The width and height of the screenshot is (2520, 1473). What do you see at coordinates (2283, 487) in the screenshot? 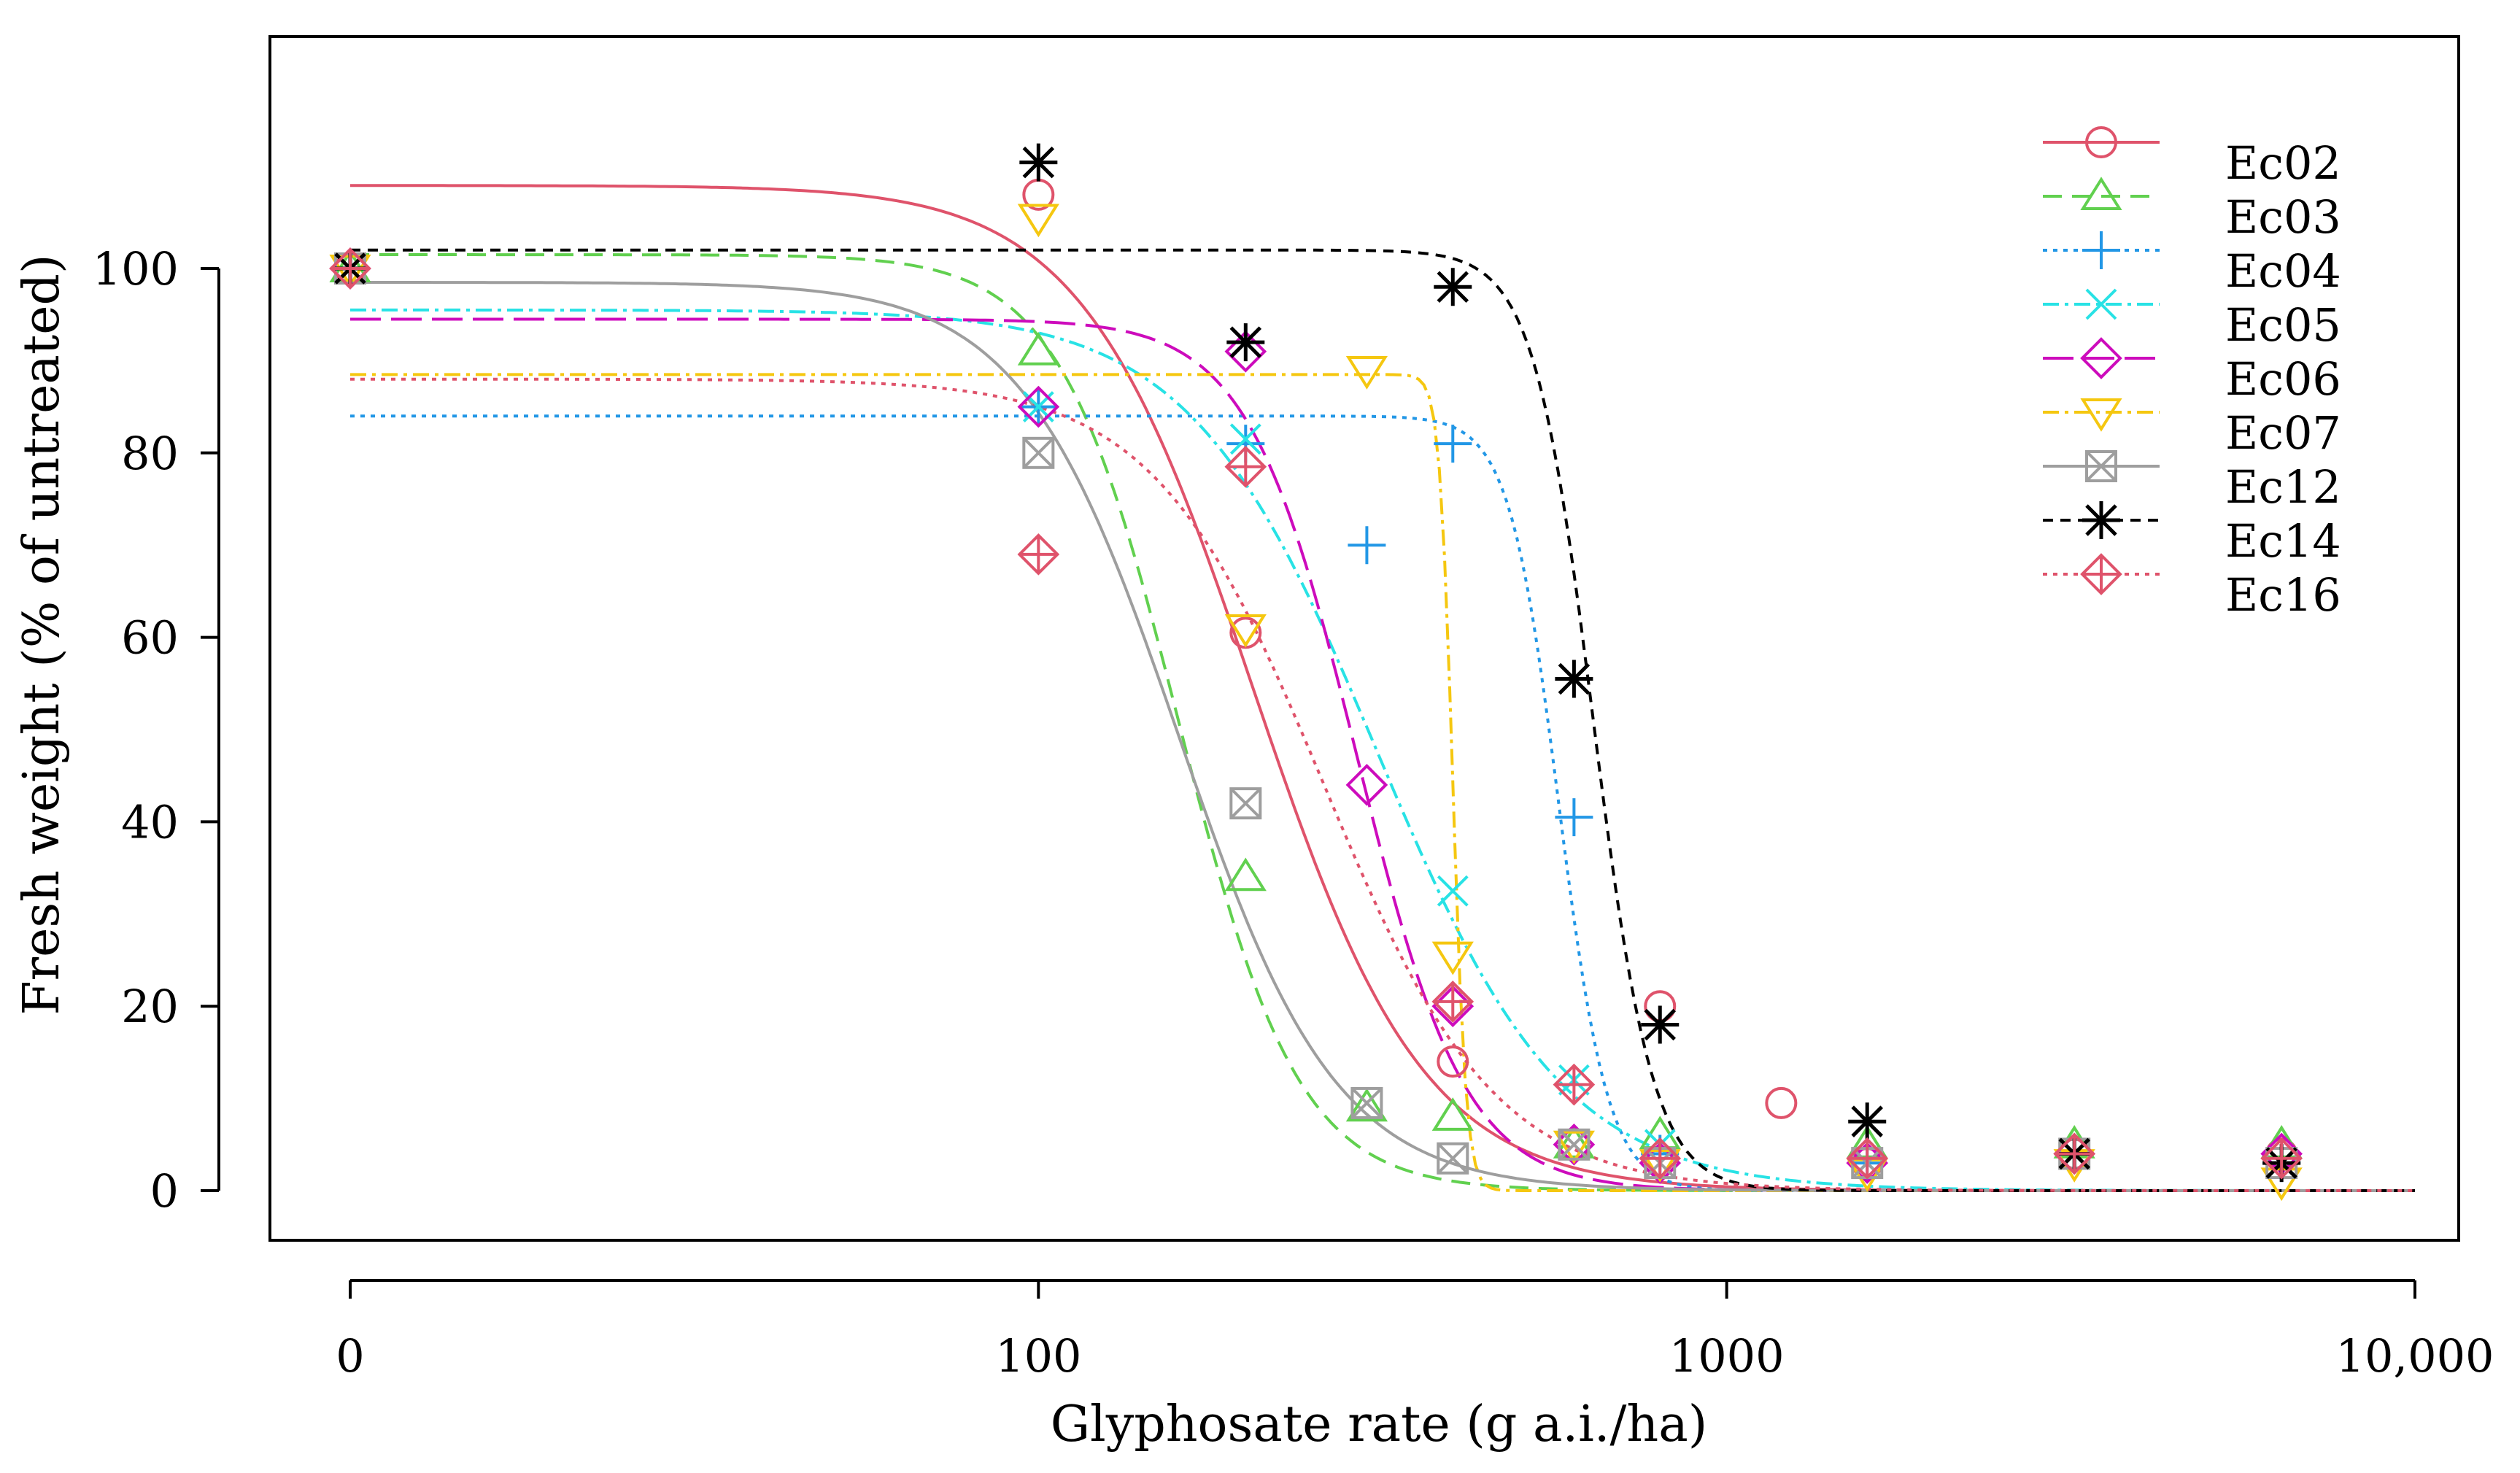
I see `legend-label: Ec12` at bounding box center [2283, 487].